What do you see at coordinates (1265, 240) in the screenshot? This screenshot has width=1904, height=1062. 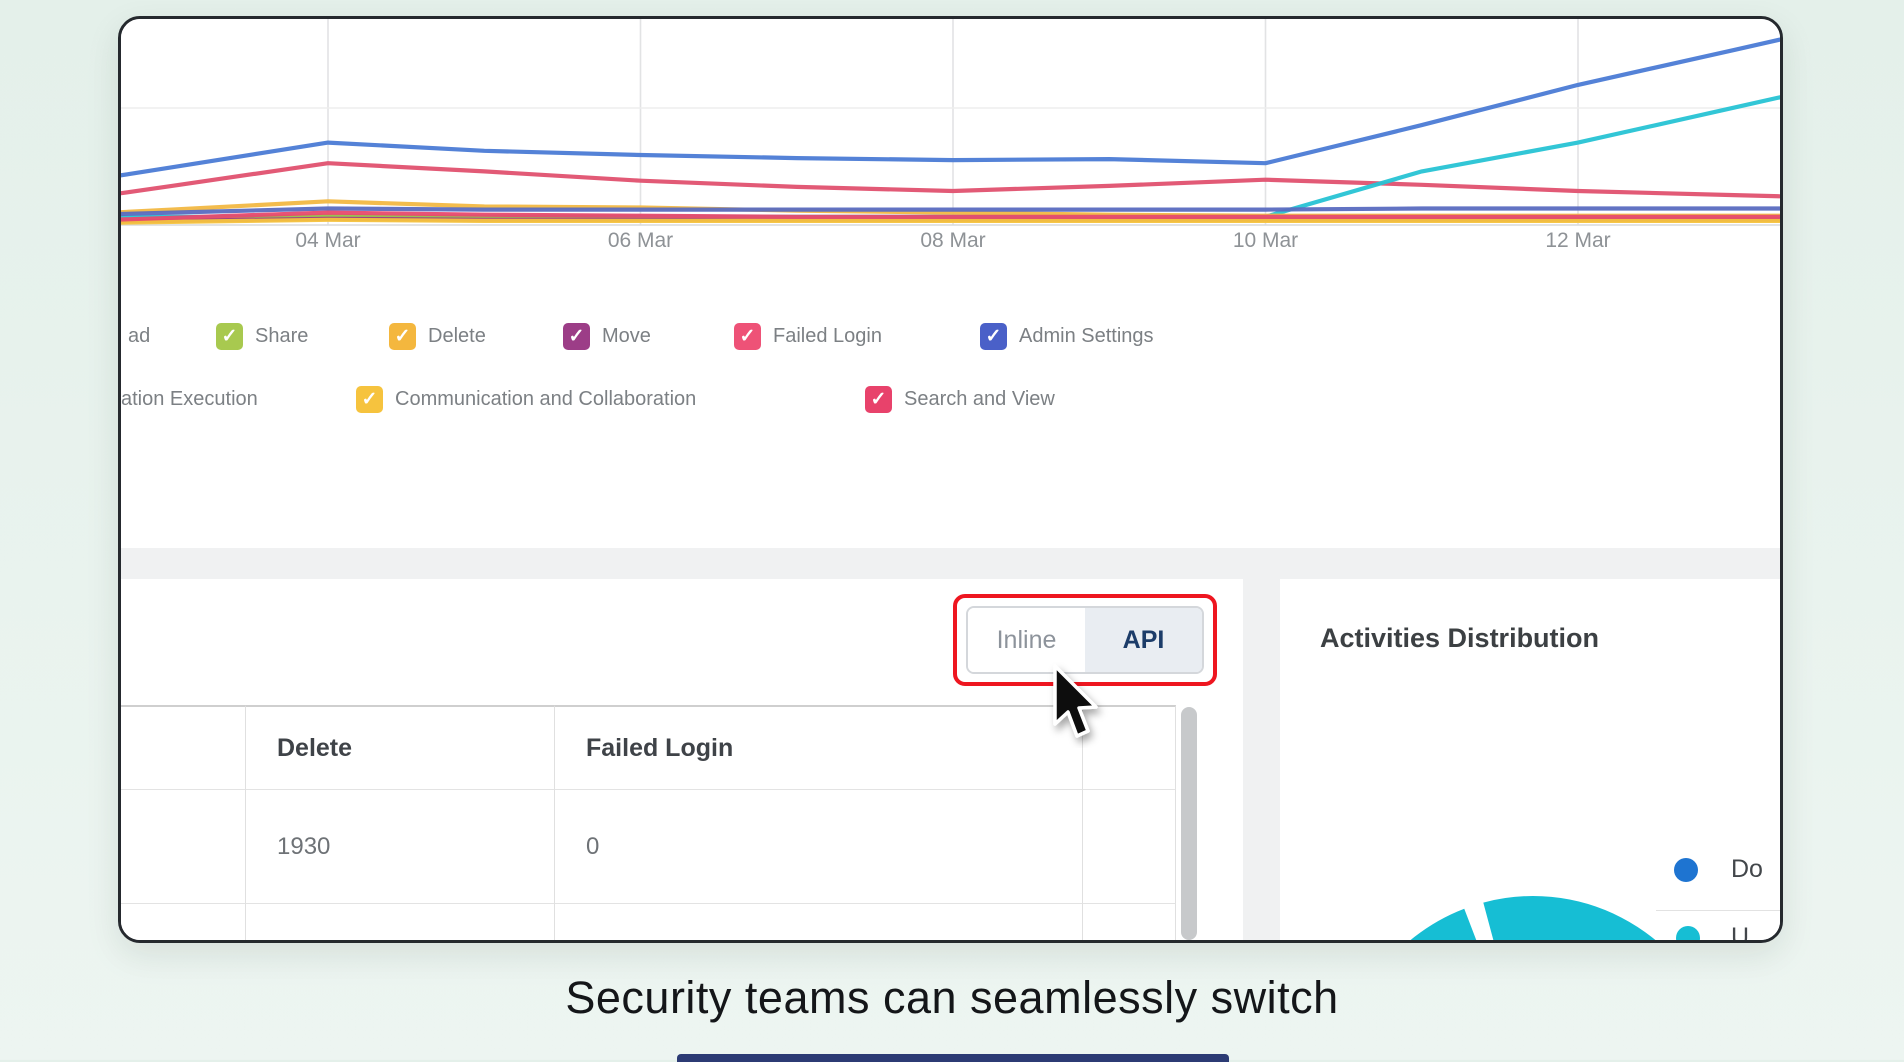 I see `x-axis-tick: 10 Mar` at bounding box center [1265, 240].